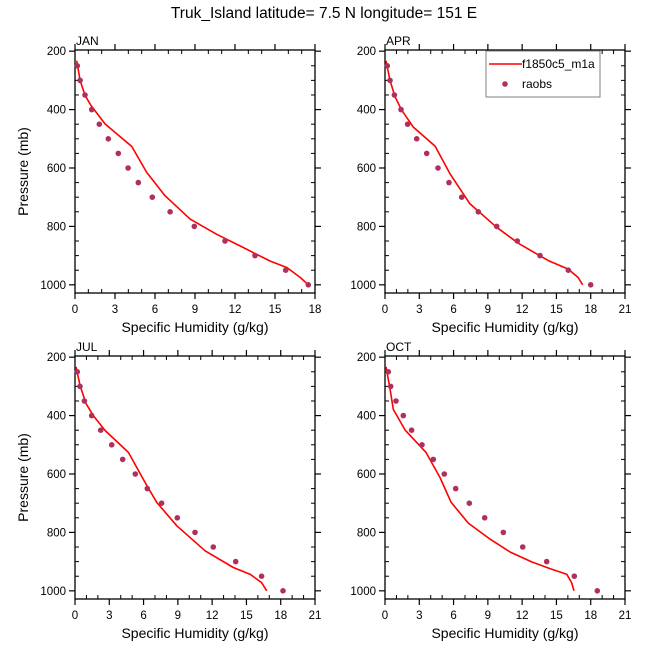  What do you see at coordinates (399, 347) in the screenshot?
I see `panel-label: OCT` at bounding box center [399, 347].